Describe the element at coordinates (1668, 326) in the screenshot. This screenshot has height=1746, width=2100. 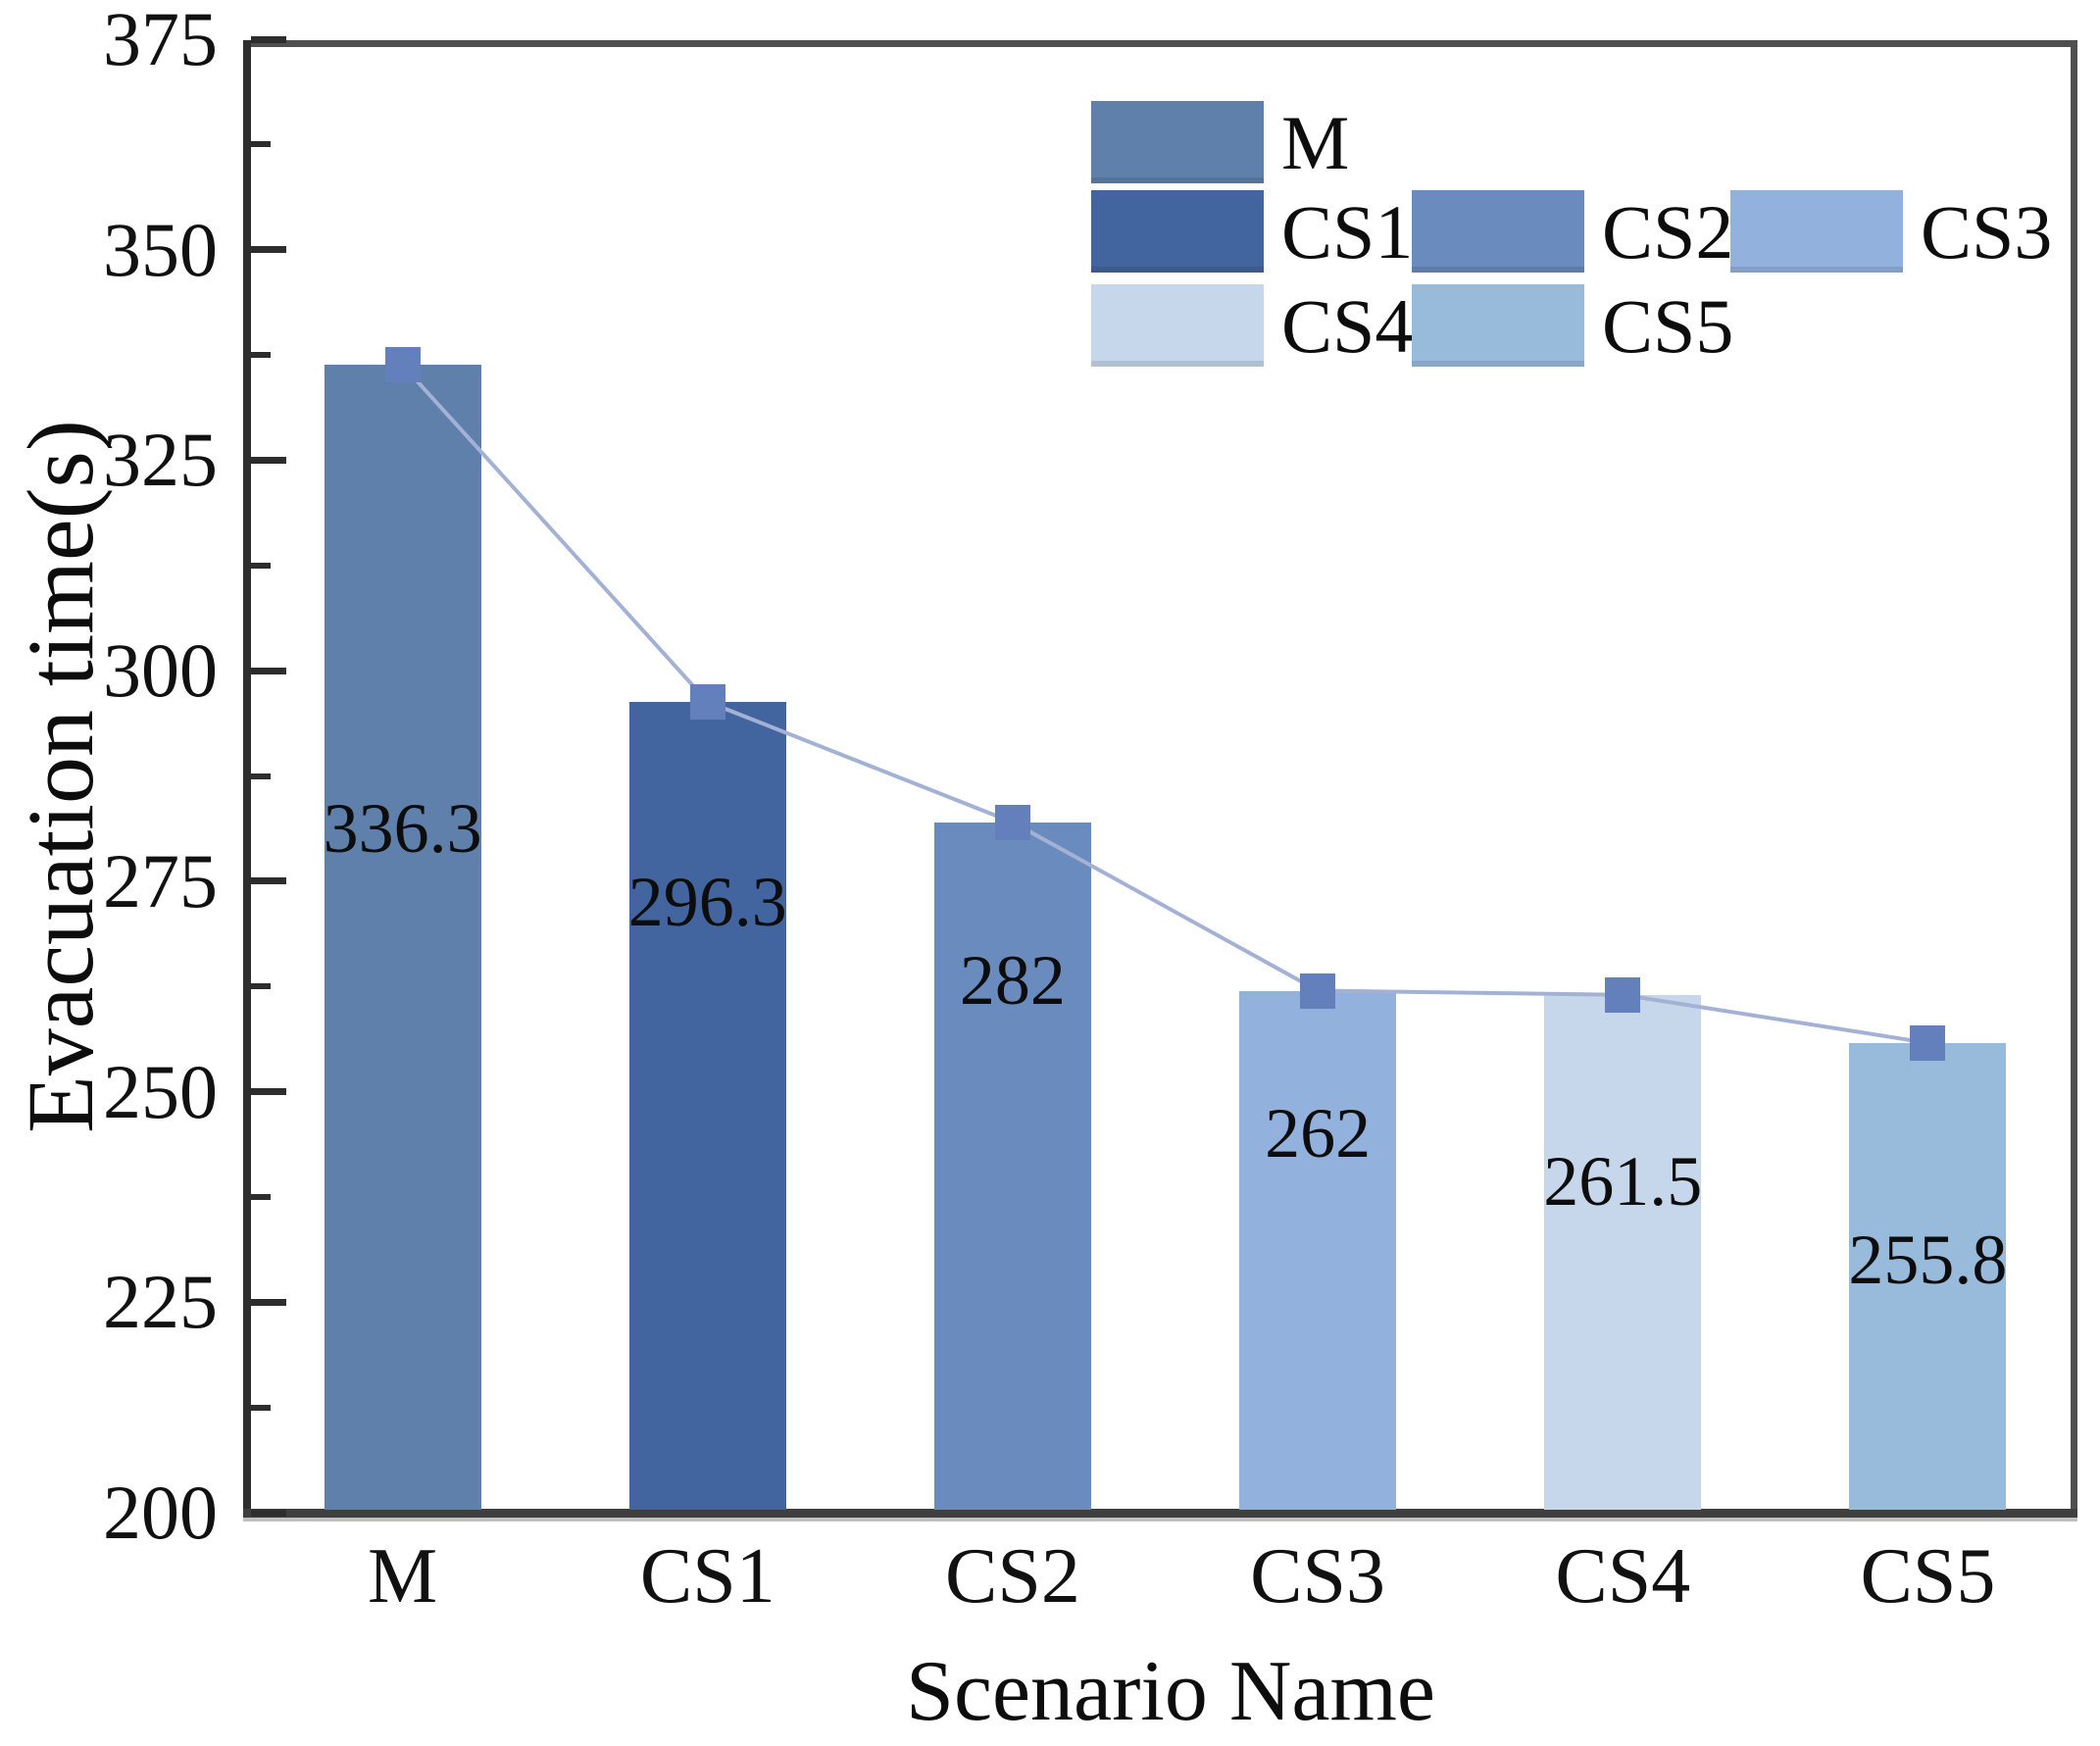
I see `legend-label-CS5: CS5` at that location.